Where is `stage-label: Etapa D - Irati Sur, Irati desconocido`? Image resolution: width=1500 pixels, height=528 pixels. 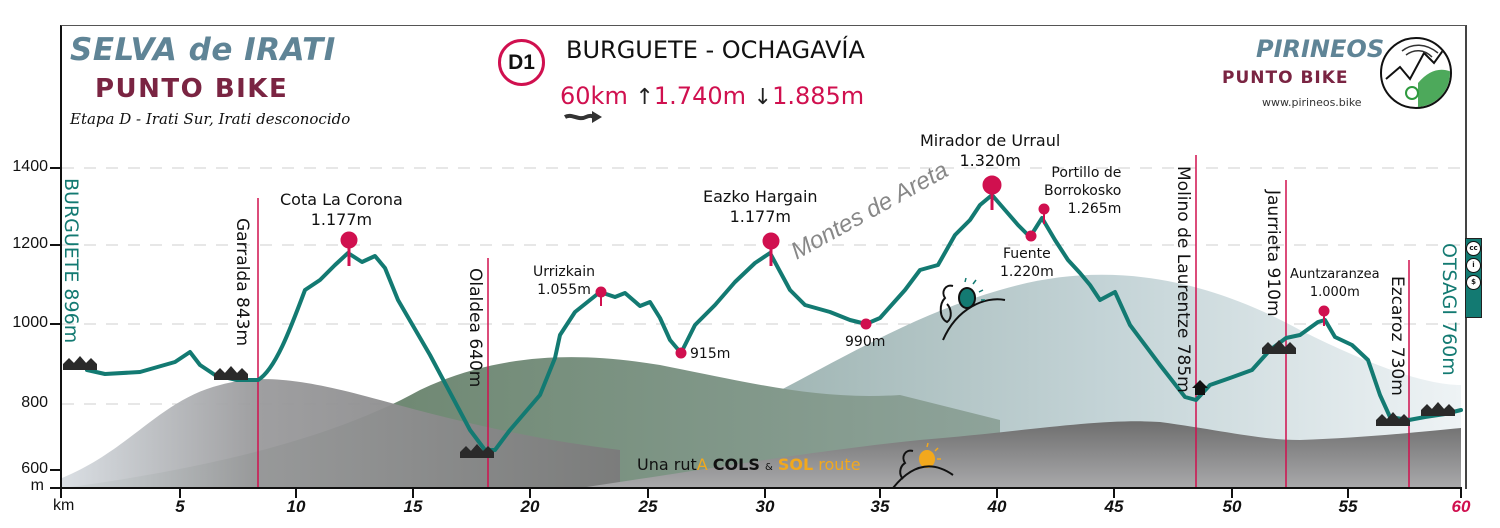 stage-label: Etapa D - Irati Sur, Irati desconocido is located at coordinates (210, 119).